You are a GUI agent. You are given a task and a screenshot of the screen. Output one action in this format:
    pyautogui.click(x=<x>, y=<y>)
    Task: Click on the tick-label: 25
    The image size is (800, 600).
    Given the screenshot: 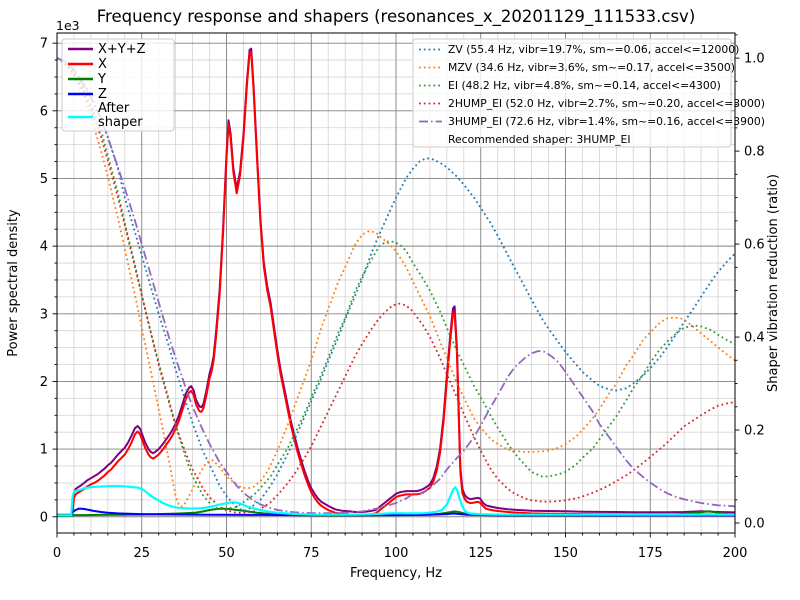 What is the action you would take?
    pyautogui.click(x=141, y=553)
    